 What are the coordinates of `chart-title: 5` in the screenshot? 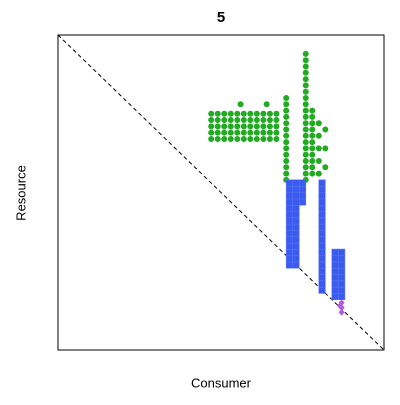 It's located at (221, 17).